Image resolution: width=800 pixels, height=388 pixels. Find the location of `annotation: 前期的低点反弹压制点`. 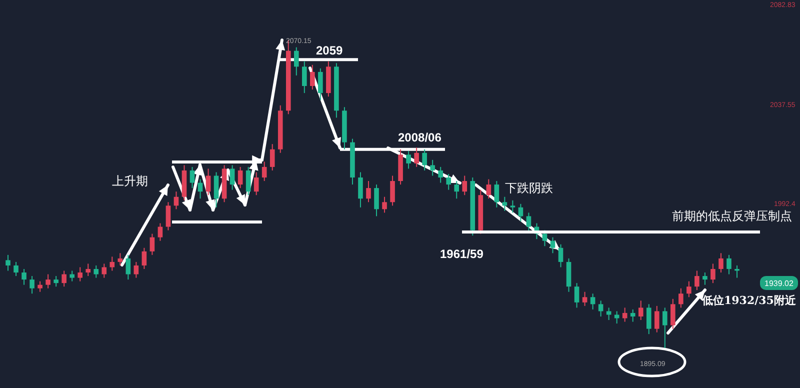

annotation: 前期的低点反弹压制点 is located at coordinates (732, 216).